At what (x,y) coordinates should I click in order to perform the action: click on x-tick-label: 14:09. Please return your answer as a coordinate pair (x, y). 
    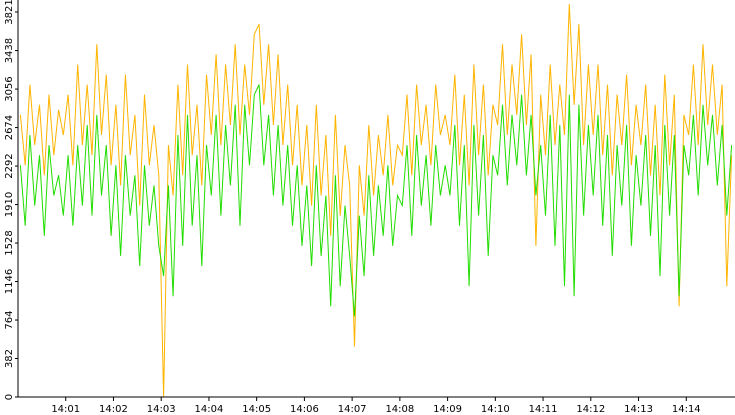
    Looking at the image, I should click on (447, 409).